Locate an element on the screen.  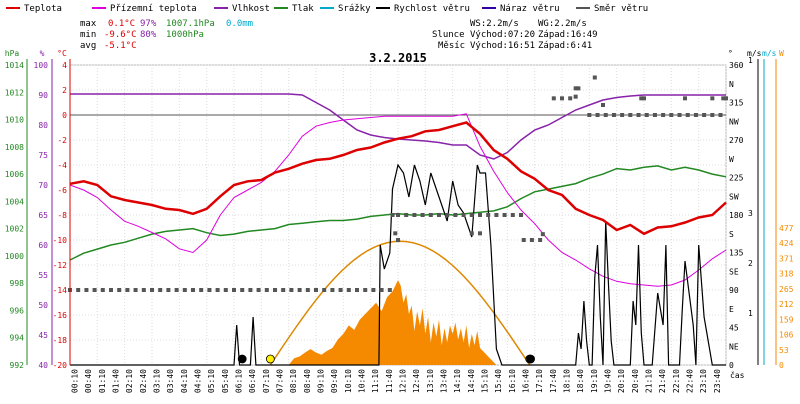
pct-tick-label: 100 is located at coordinates (41, 65).